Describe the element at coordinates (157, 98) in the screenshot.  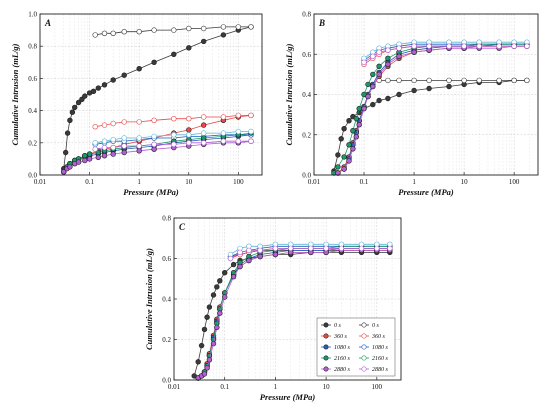
I see `series-intrusion-0s` at that location.